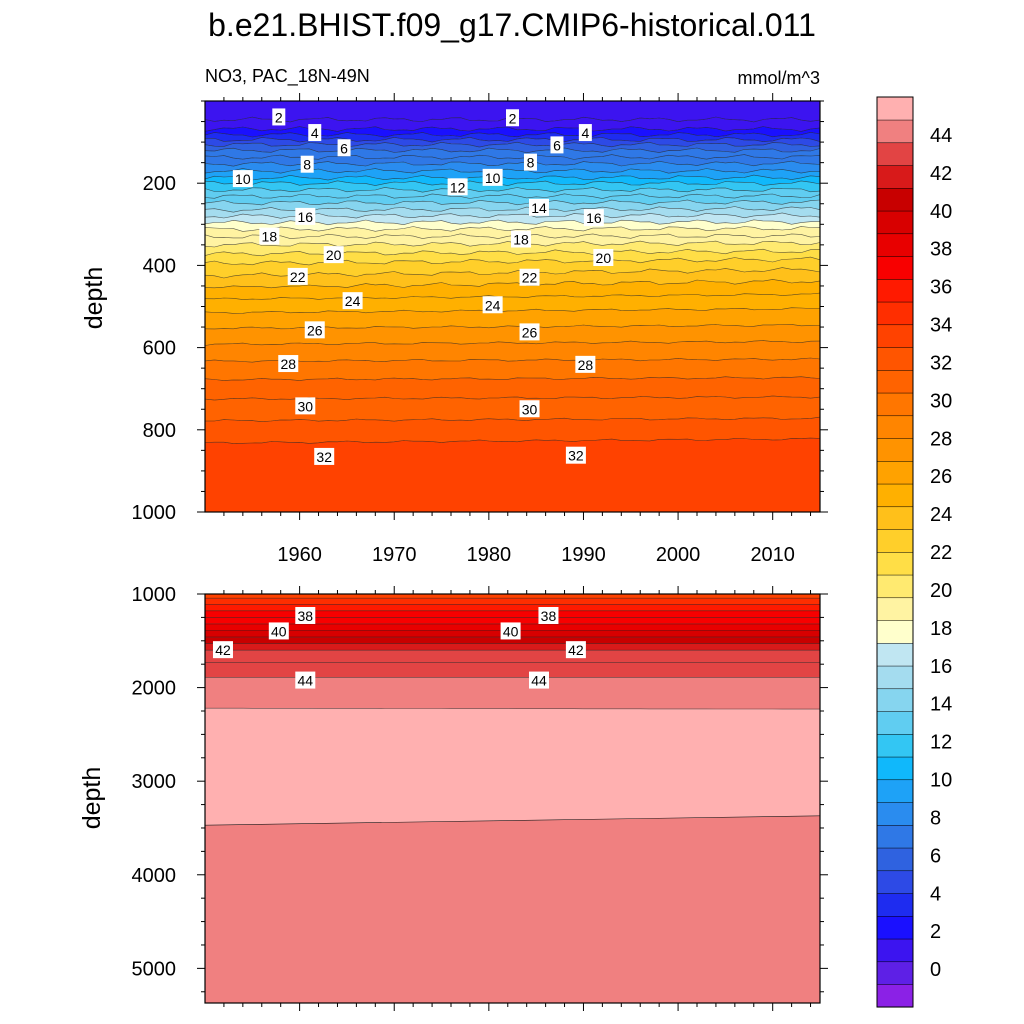 The image size is (1024, 1024). Describe the element at coordinates (159, 349) in the screenshot. I see `y-tick-label: 600` at that location.